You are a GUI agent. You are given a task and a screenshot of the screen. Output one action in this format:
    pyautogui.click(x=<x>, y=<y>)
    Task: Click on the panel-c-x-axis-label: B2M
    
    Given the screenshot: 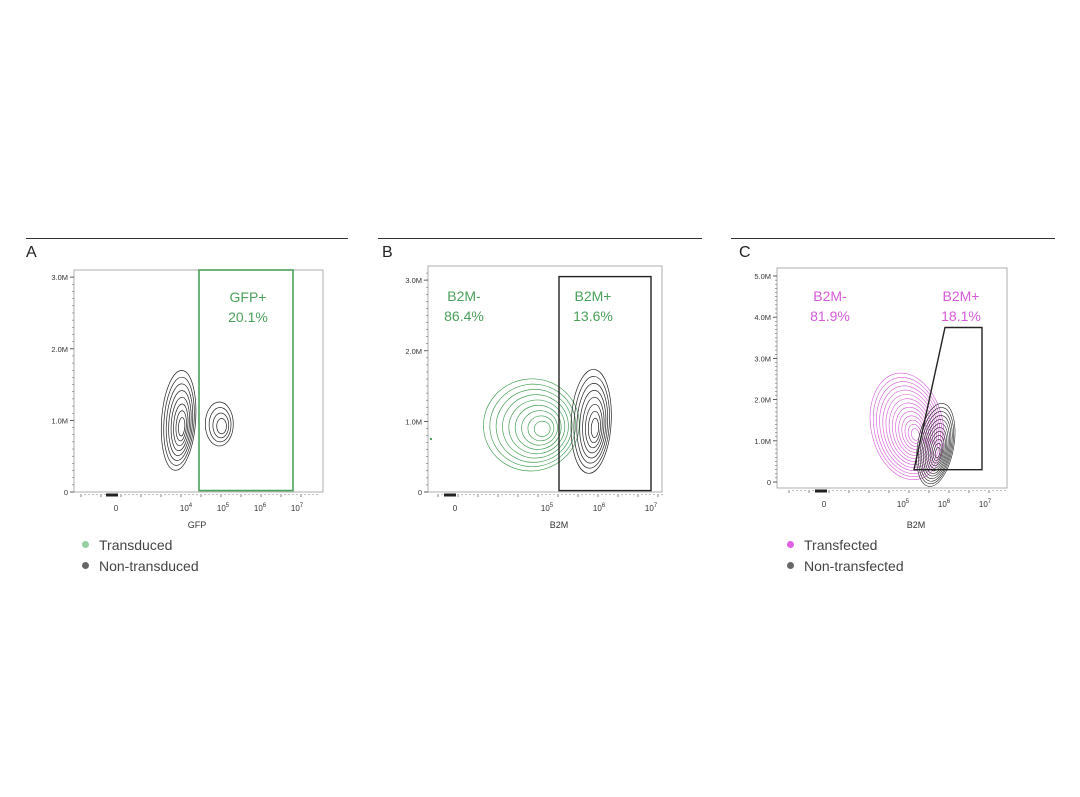 What is the action you would take?
    pyautogui.click(x=916, y=525)
    